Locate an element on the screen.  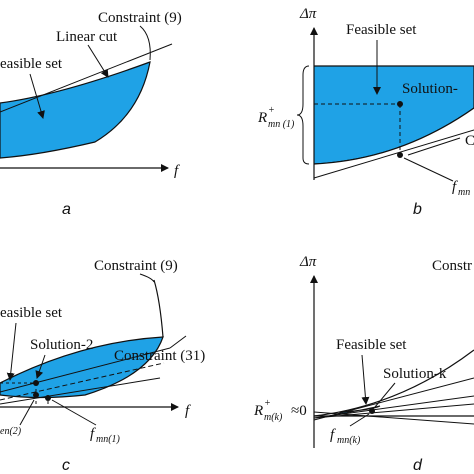
f-label-b: f is located at coordinates (455, 187).